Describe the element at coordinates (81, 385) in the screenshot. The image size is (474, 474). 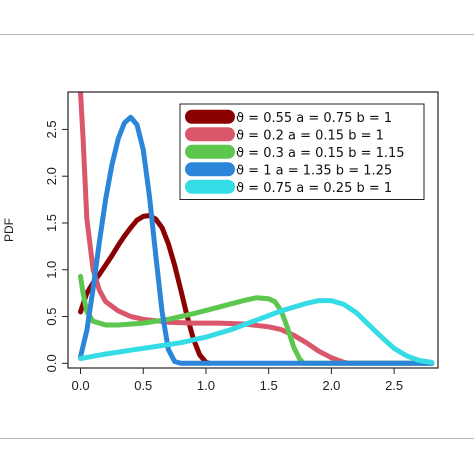
I see `x-tick-label: 0.0` at that location.